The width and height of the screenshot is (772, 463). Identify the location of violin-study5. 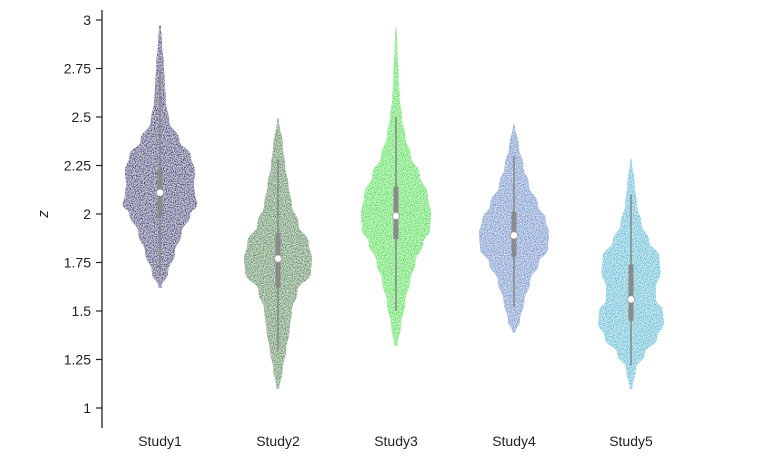
(631, 274).